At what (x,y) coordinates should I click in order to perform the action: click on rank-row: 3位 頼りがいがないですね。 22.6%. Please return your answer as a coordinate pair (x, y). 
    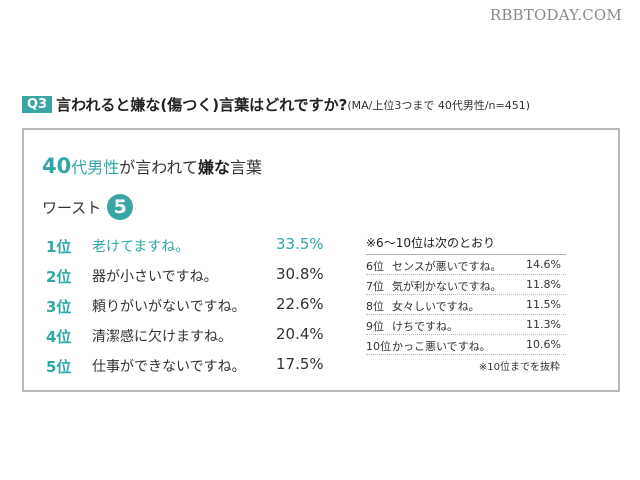
    Looking at the image, I should click on (196, 308).